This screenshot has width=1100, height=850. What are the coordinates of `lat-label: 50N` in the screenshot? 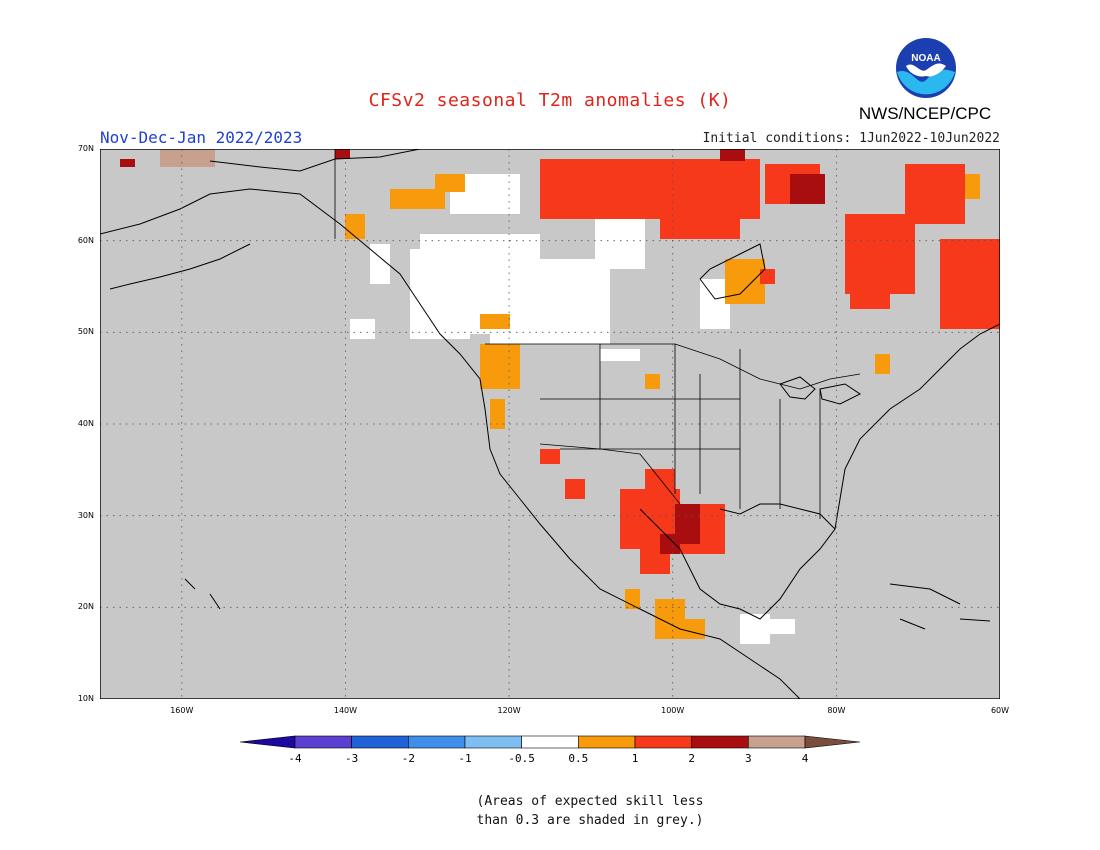 It's located at (85, 332).